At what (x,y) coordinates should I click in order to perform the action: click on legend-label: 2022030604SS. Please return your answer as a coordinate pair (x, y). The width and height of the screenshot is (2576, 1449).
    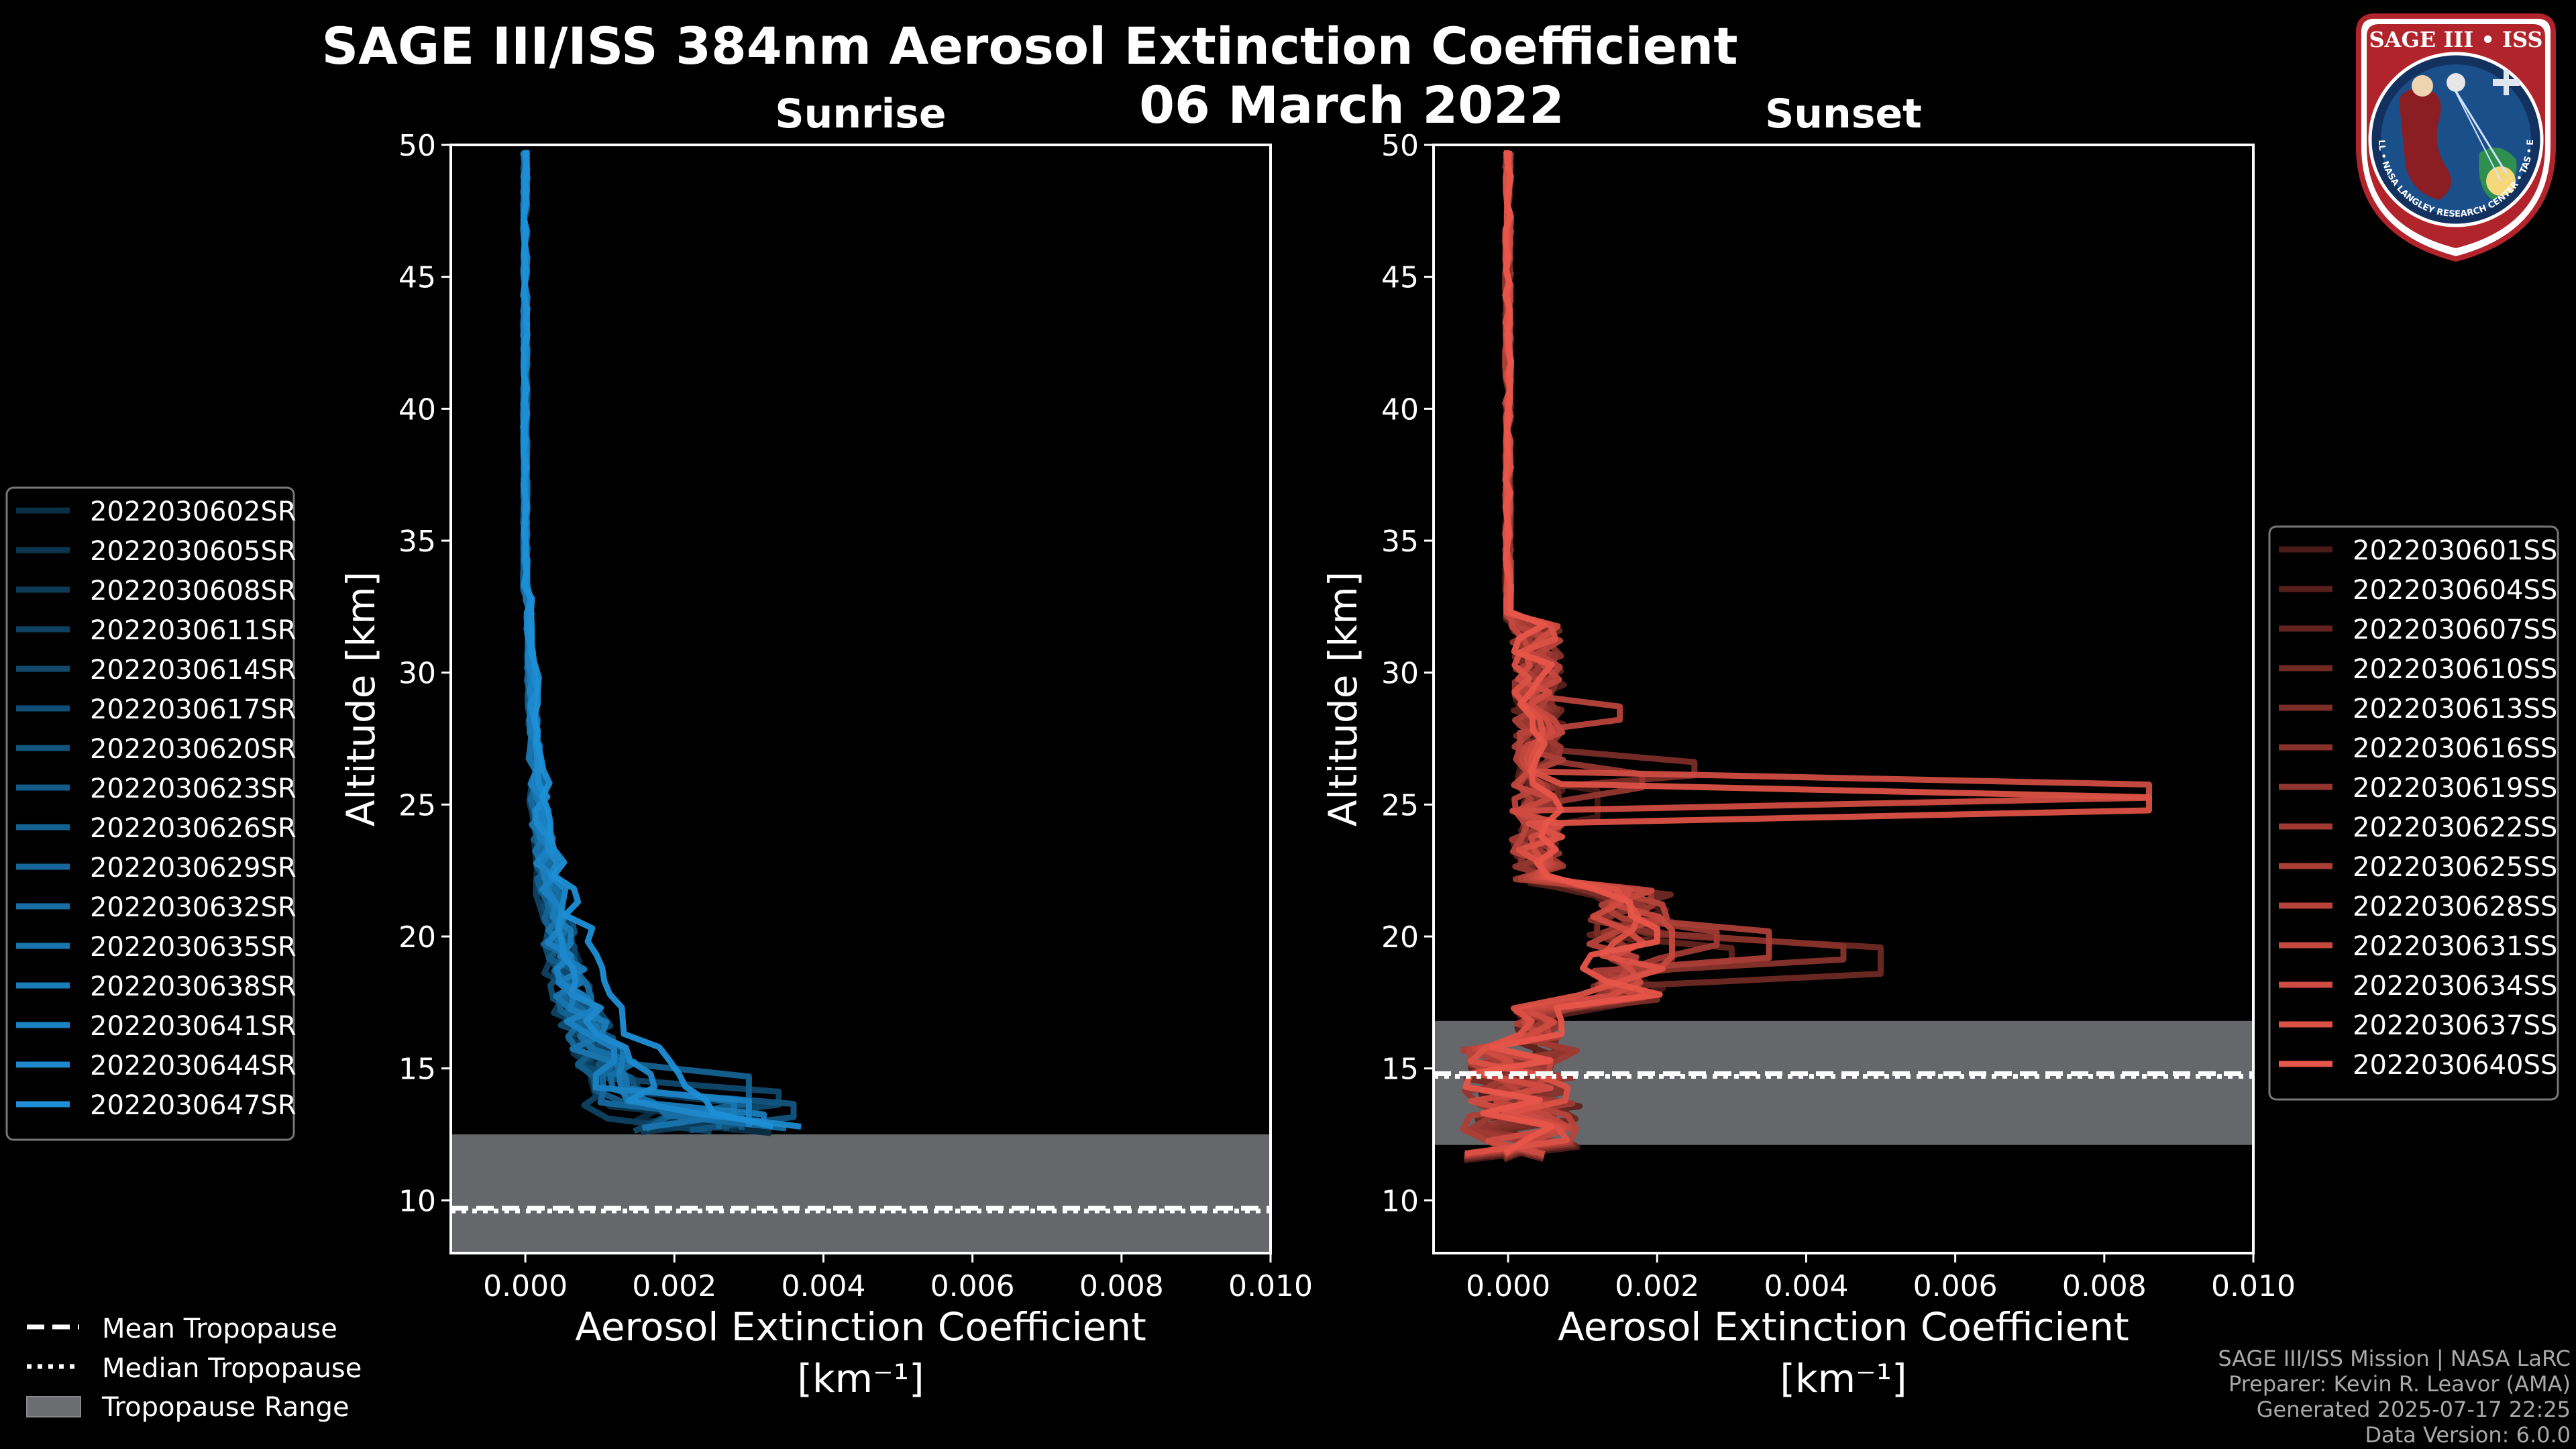
    Looking at the image, I should click on (2455, 590).